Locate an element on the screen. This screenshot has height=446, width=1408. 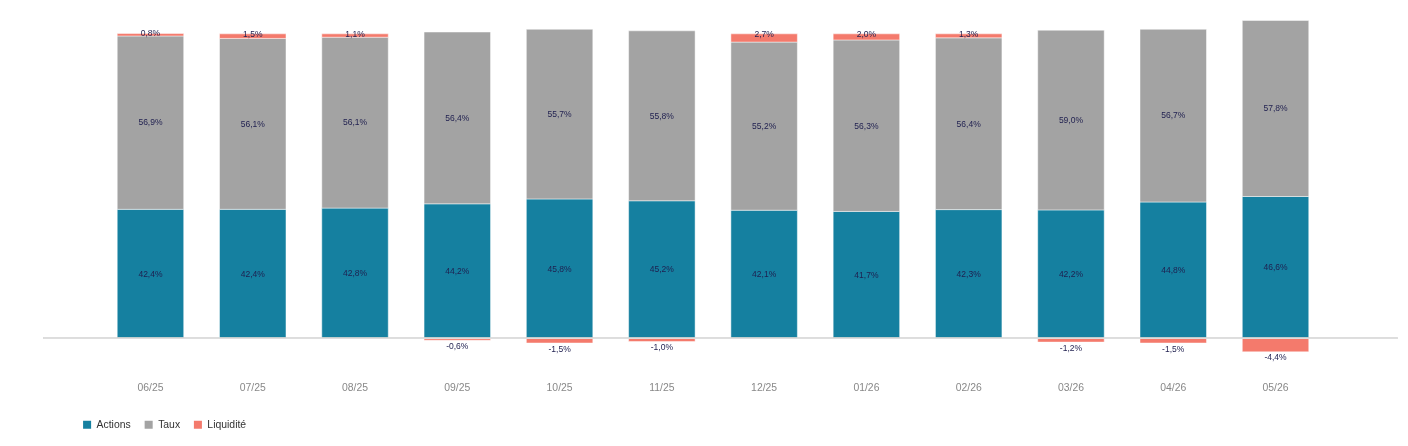
data-label: 1,3% is located at coordinates (968, 33).